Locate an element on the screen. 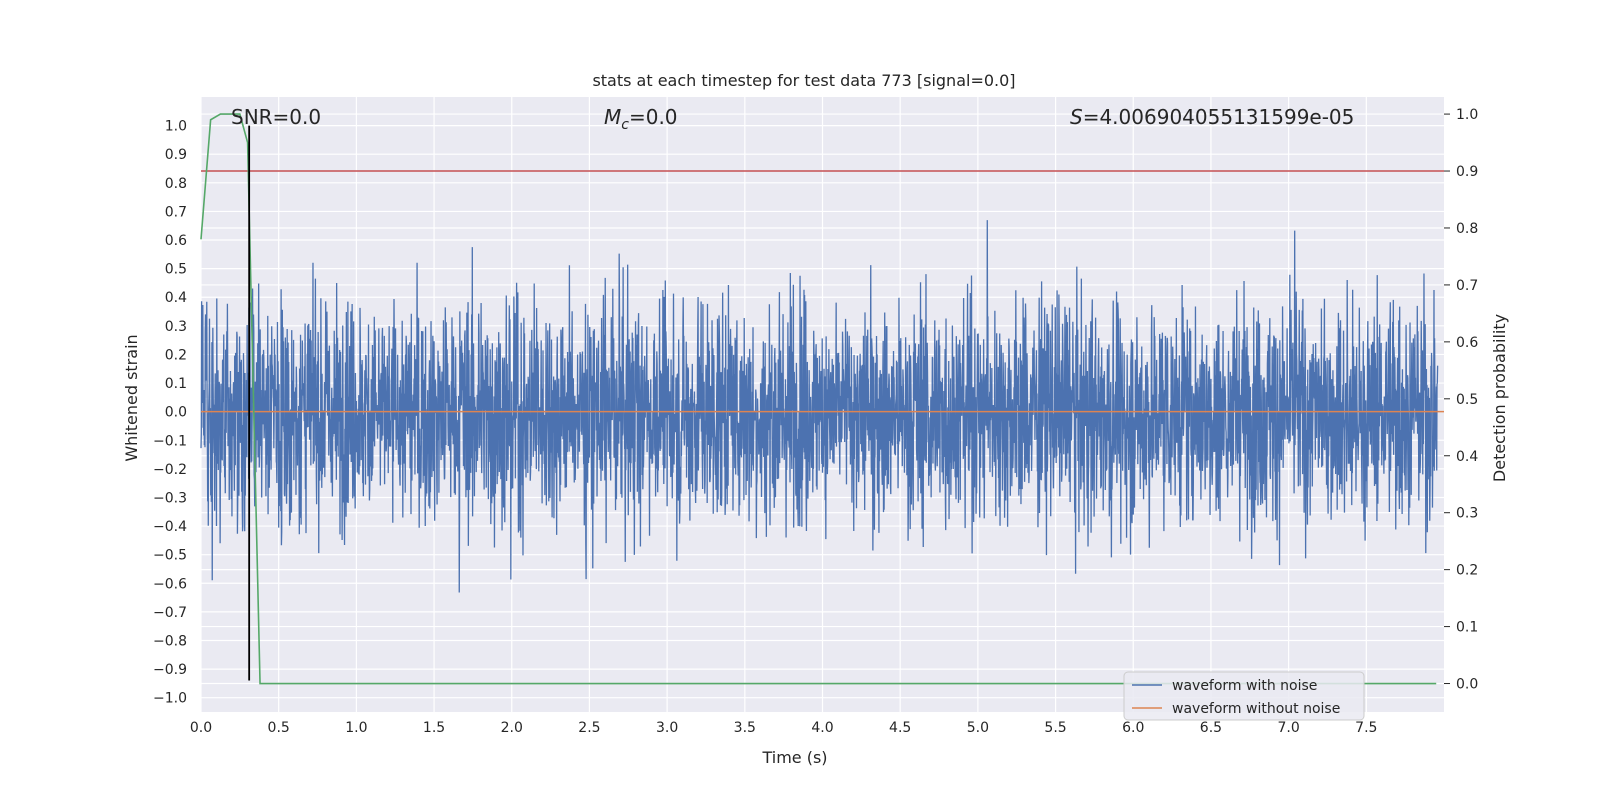 This screenshot has width=1600, height=800. y-tick-label: 0.1 is located at coordinates (176, 384).